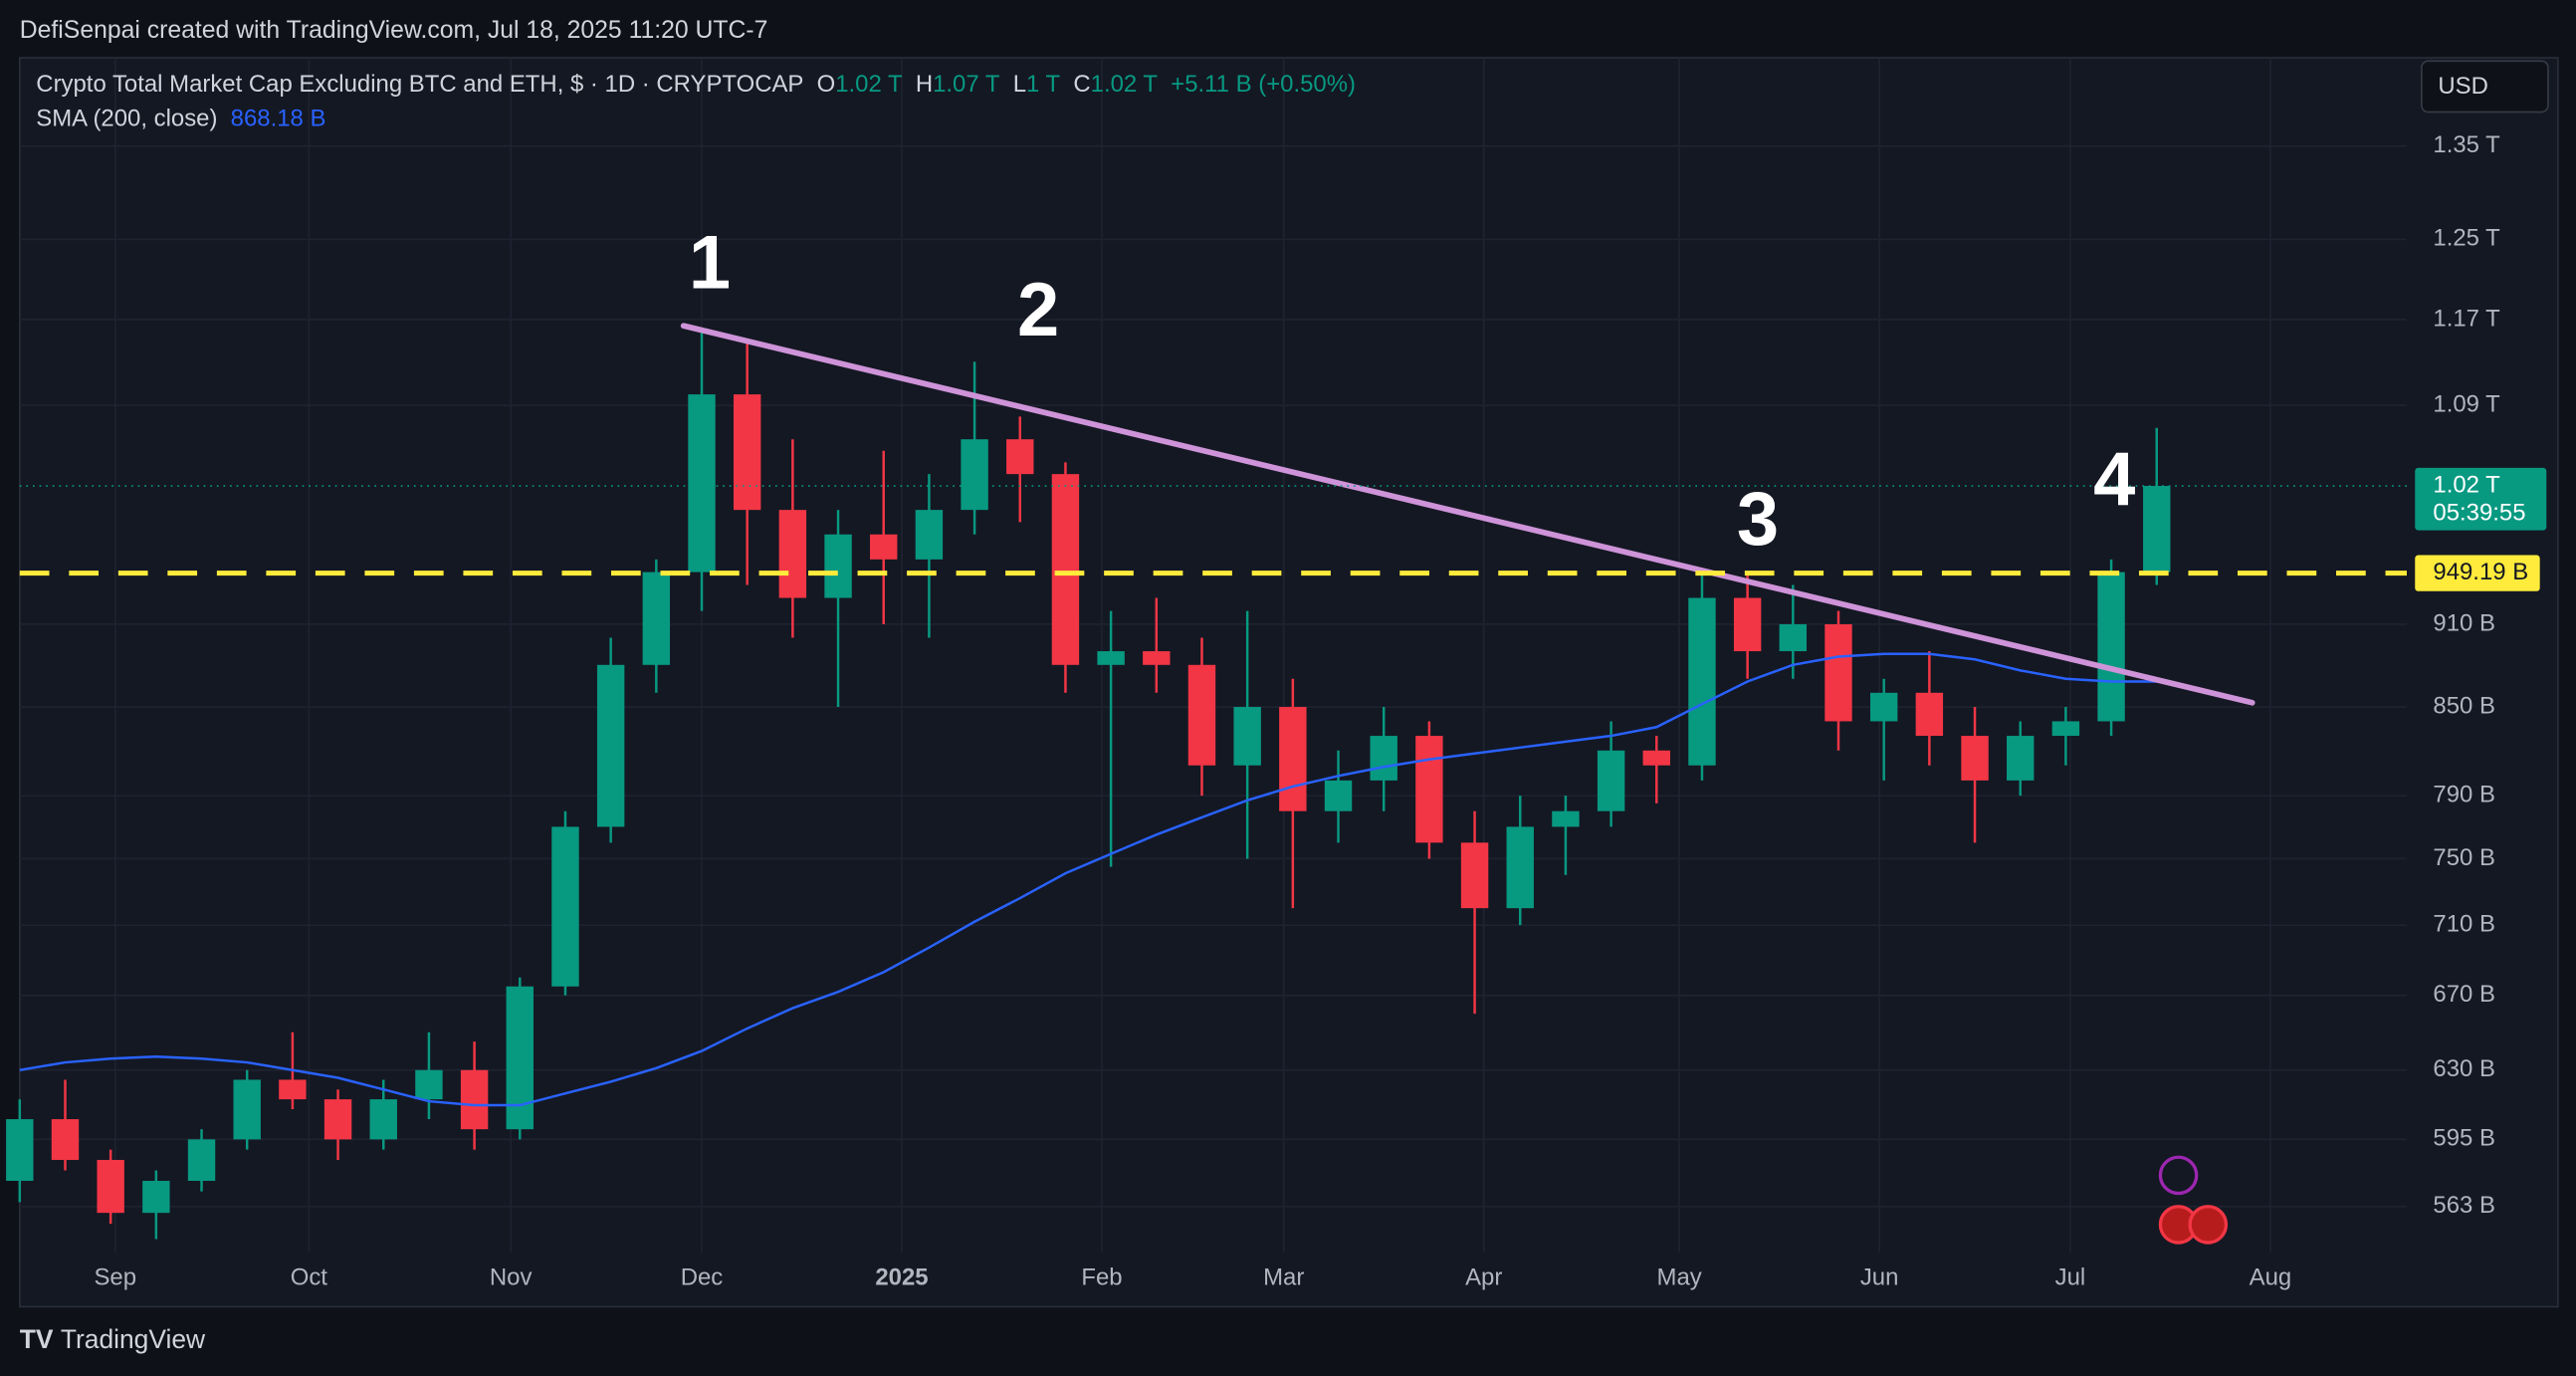  What do you see at coordinates (901, 1277) in the screenshot?
I see `x-tick-label: 2025` at bounding box center [901, 1277].